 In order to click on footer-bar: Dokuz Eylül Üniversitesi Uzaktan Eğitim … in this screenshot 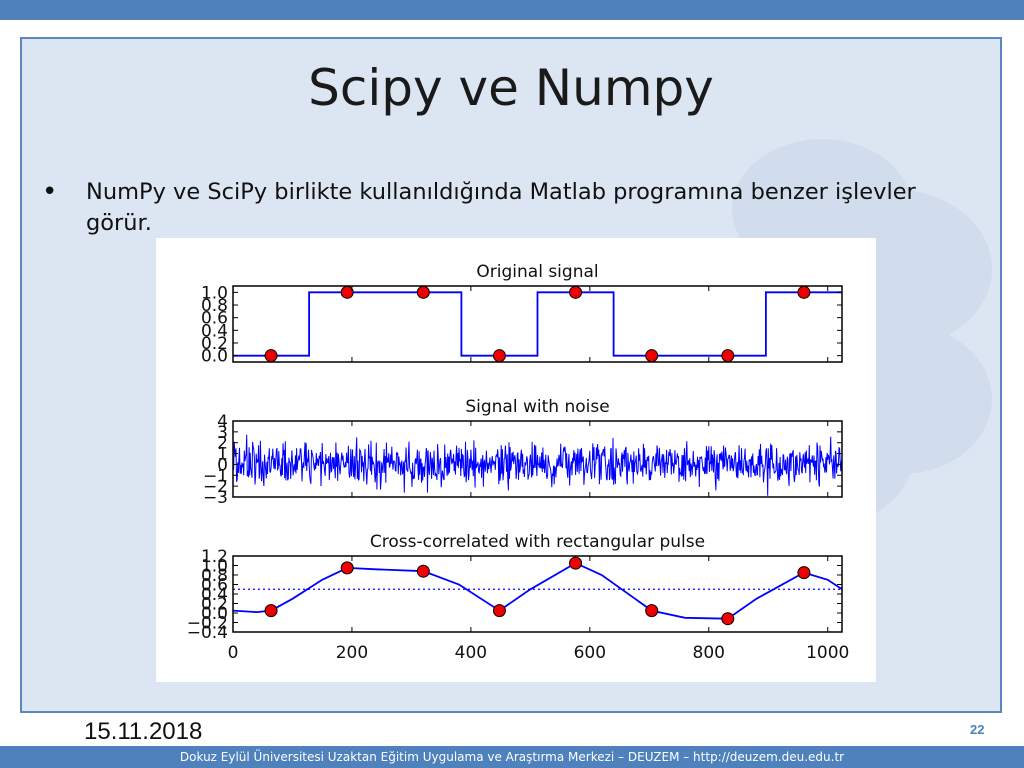, I will do `click(512, 757)`.